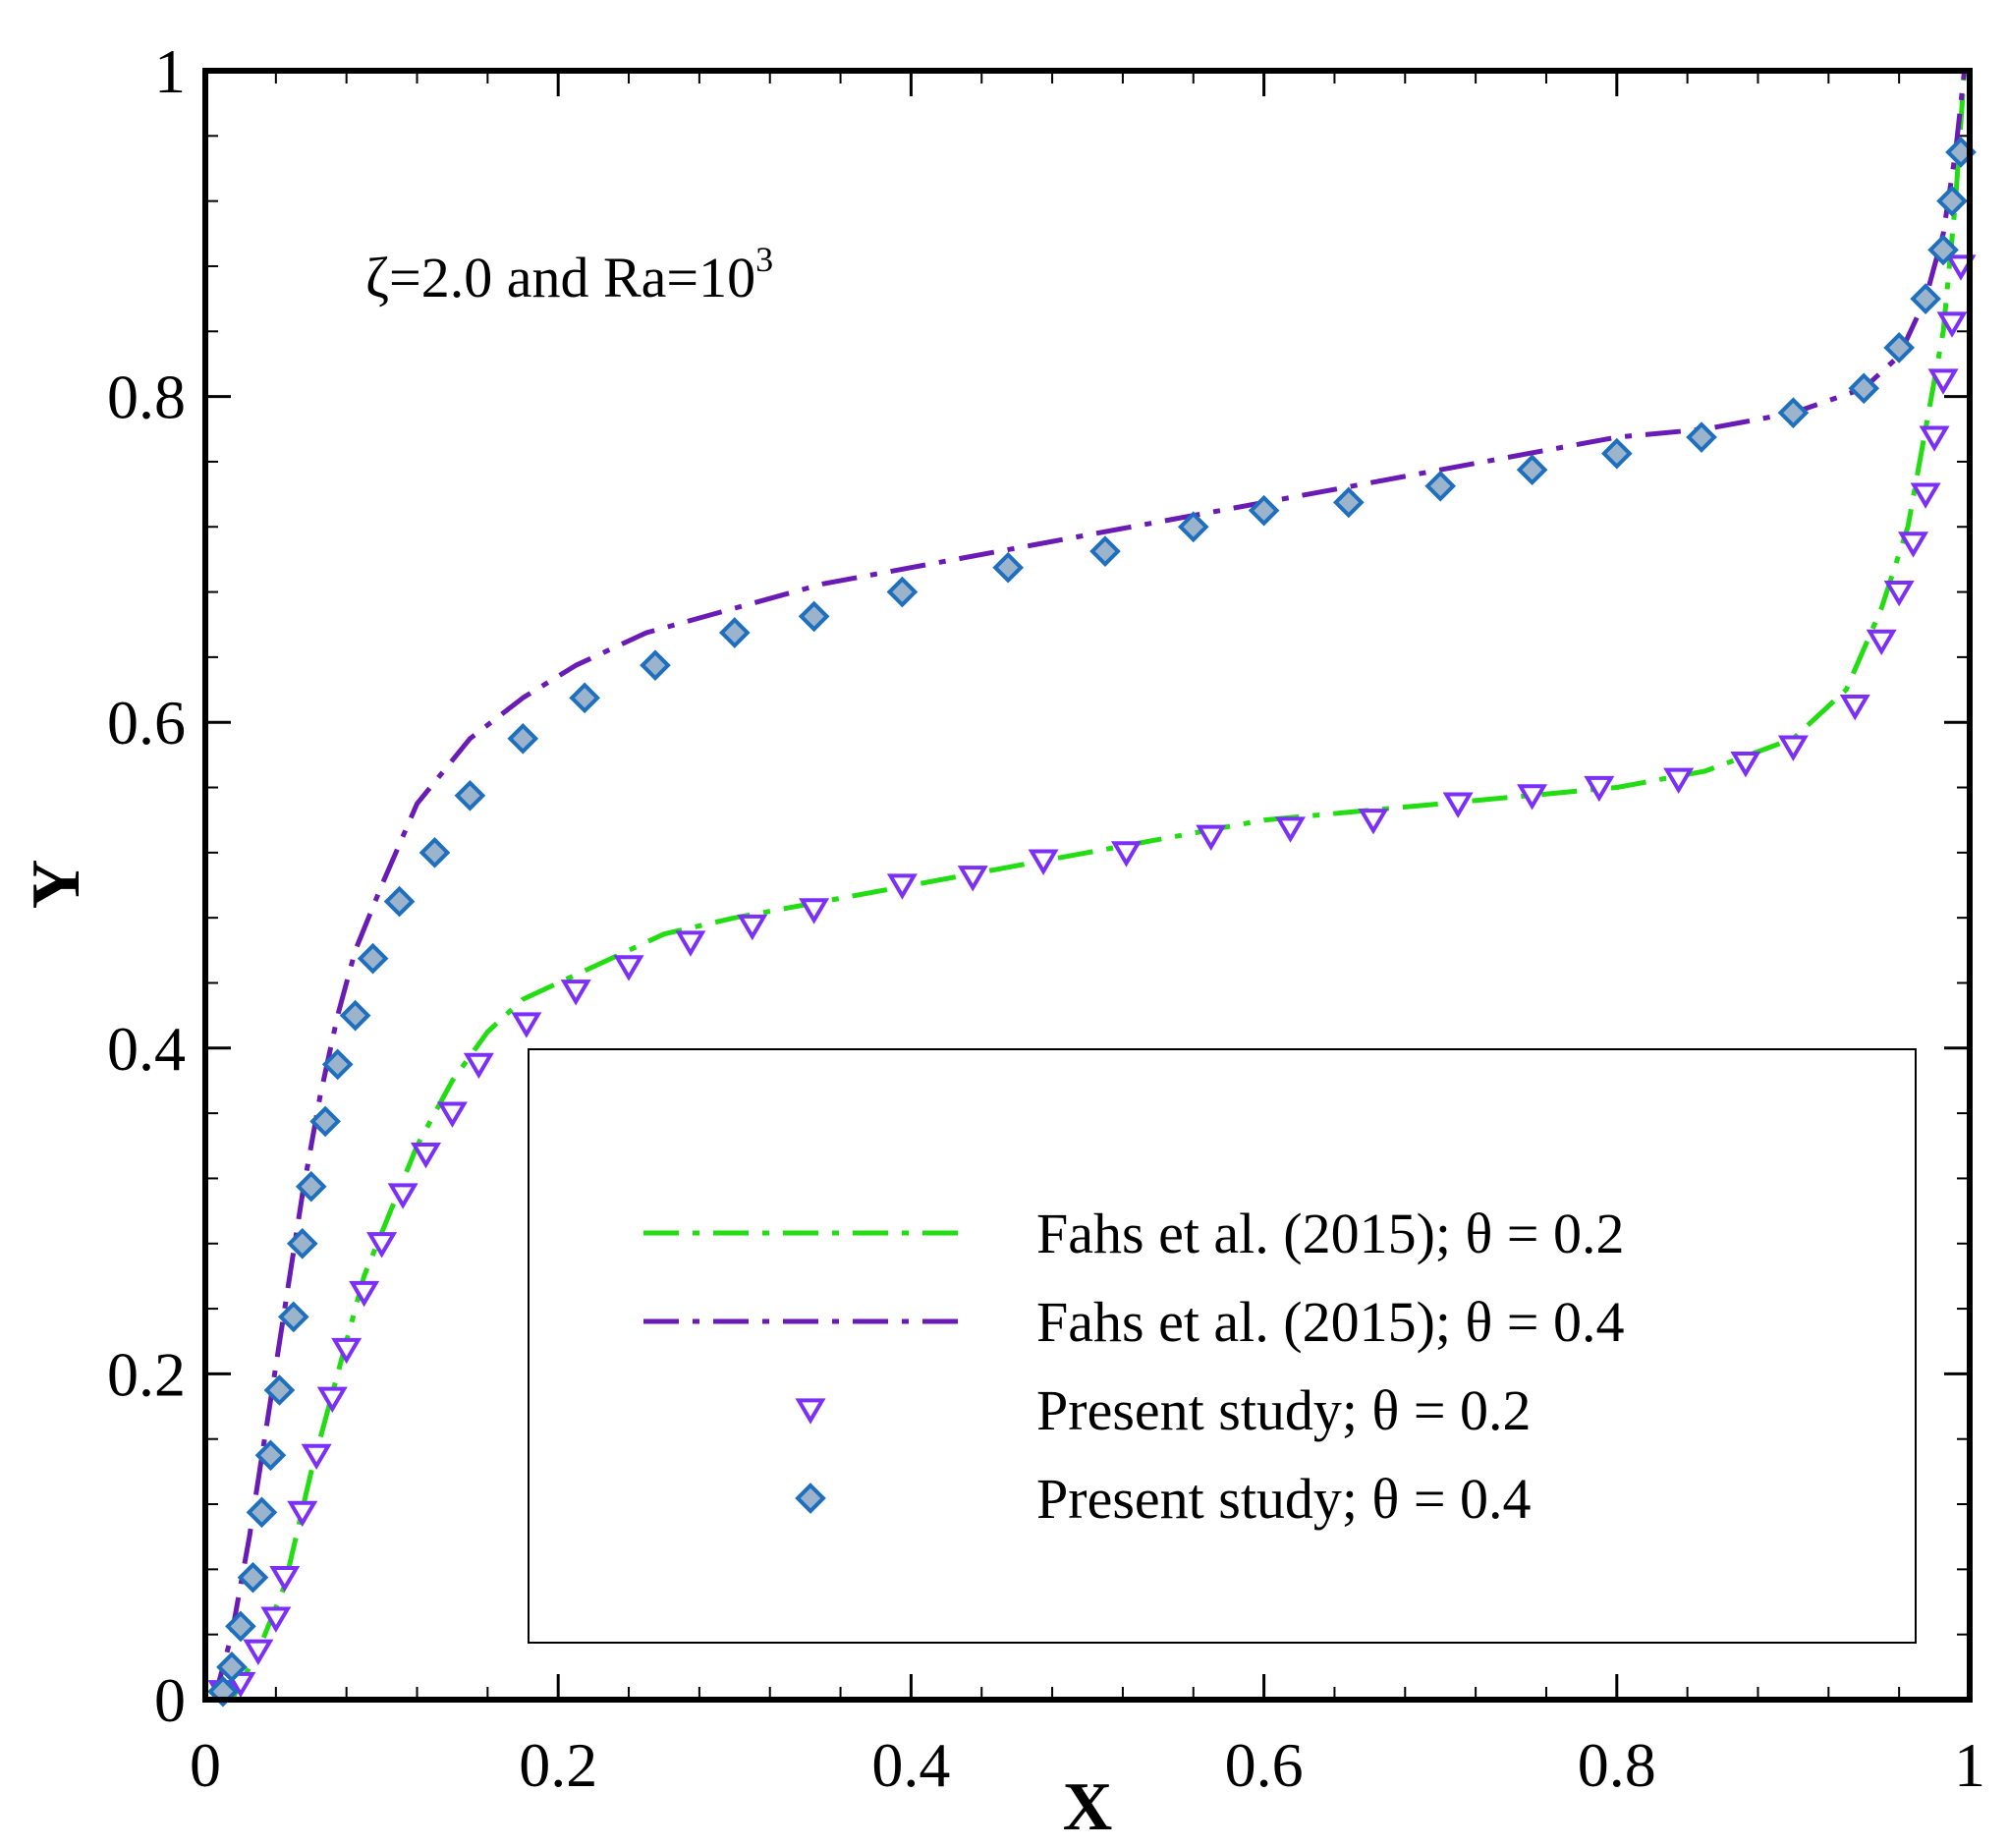  What do you see at coordinates (146, 885) in the screenshot?
I see `y-tick-labels: 0 0.2 0.4 0.6 0.8 1` at bounding box center [146, 885].